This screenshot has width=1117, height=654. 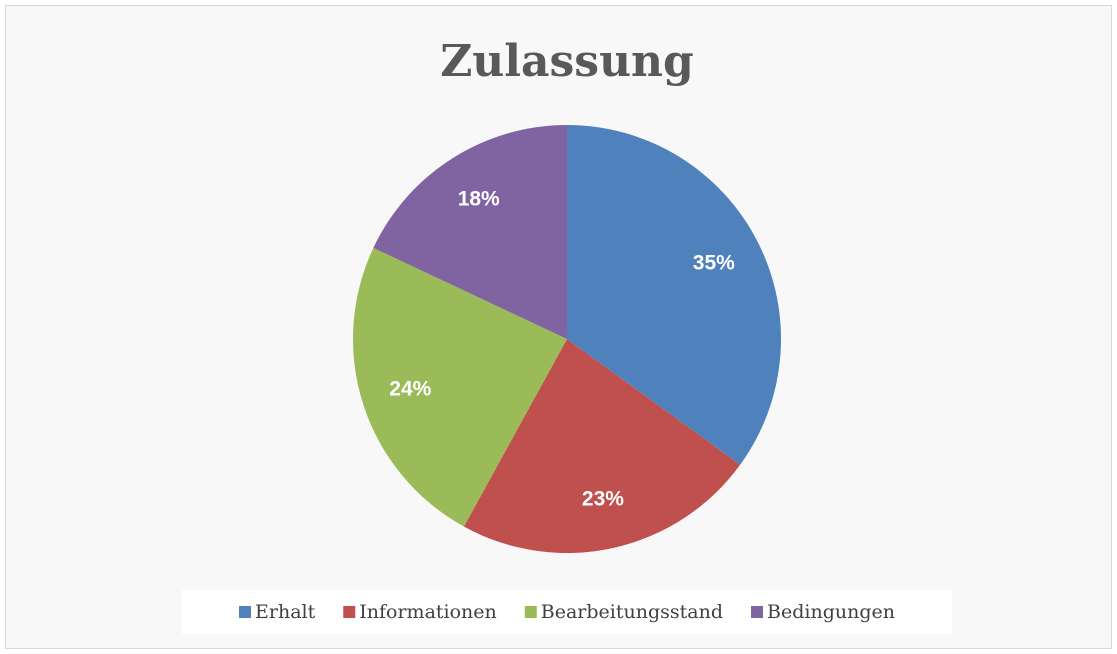 What do you see at coordinates (831, 612) in the screenshot?
I see `legend-label: Bedingungen` at bounding box center [831, 612].